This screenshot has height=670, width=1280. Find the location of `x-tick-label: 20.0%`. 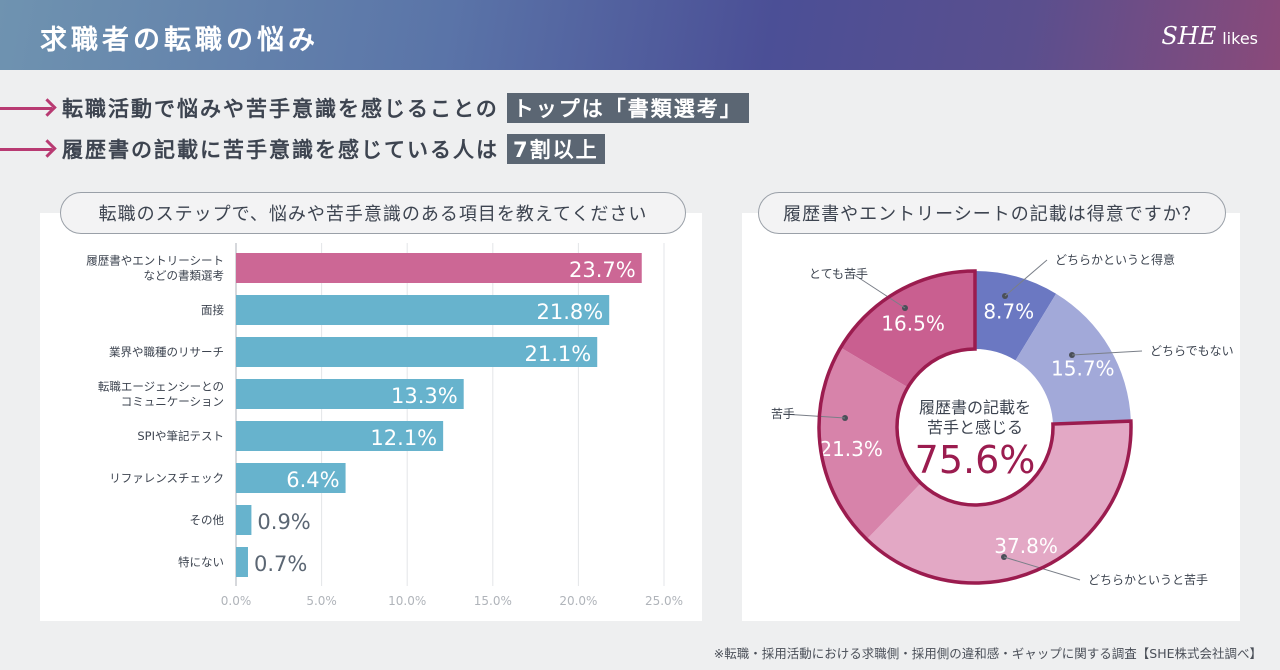

x-tick-label: 20.0% is located at coordinates (578, 601).